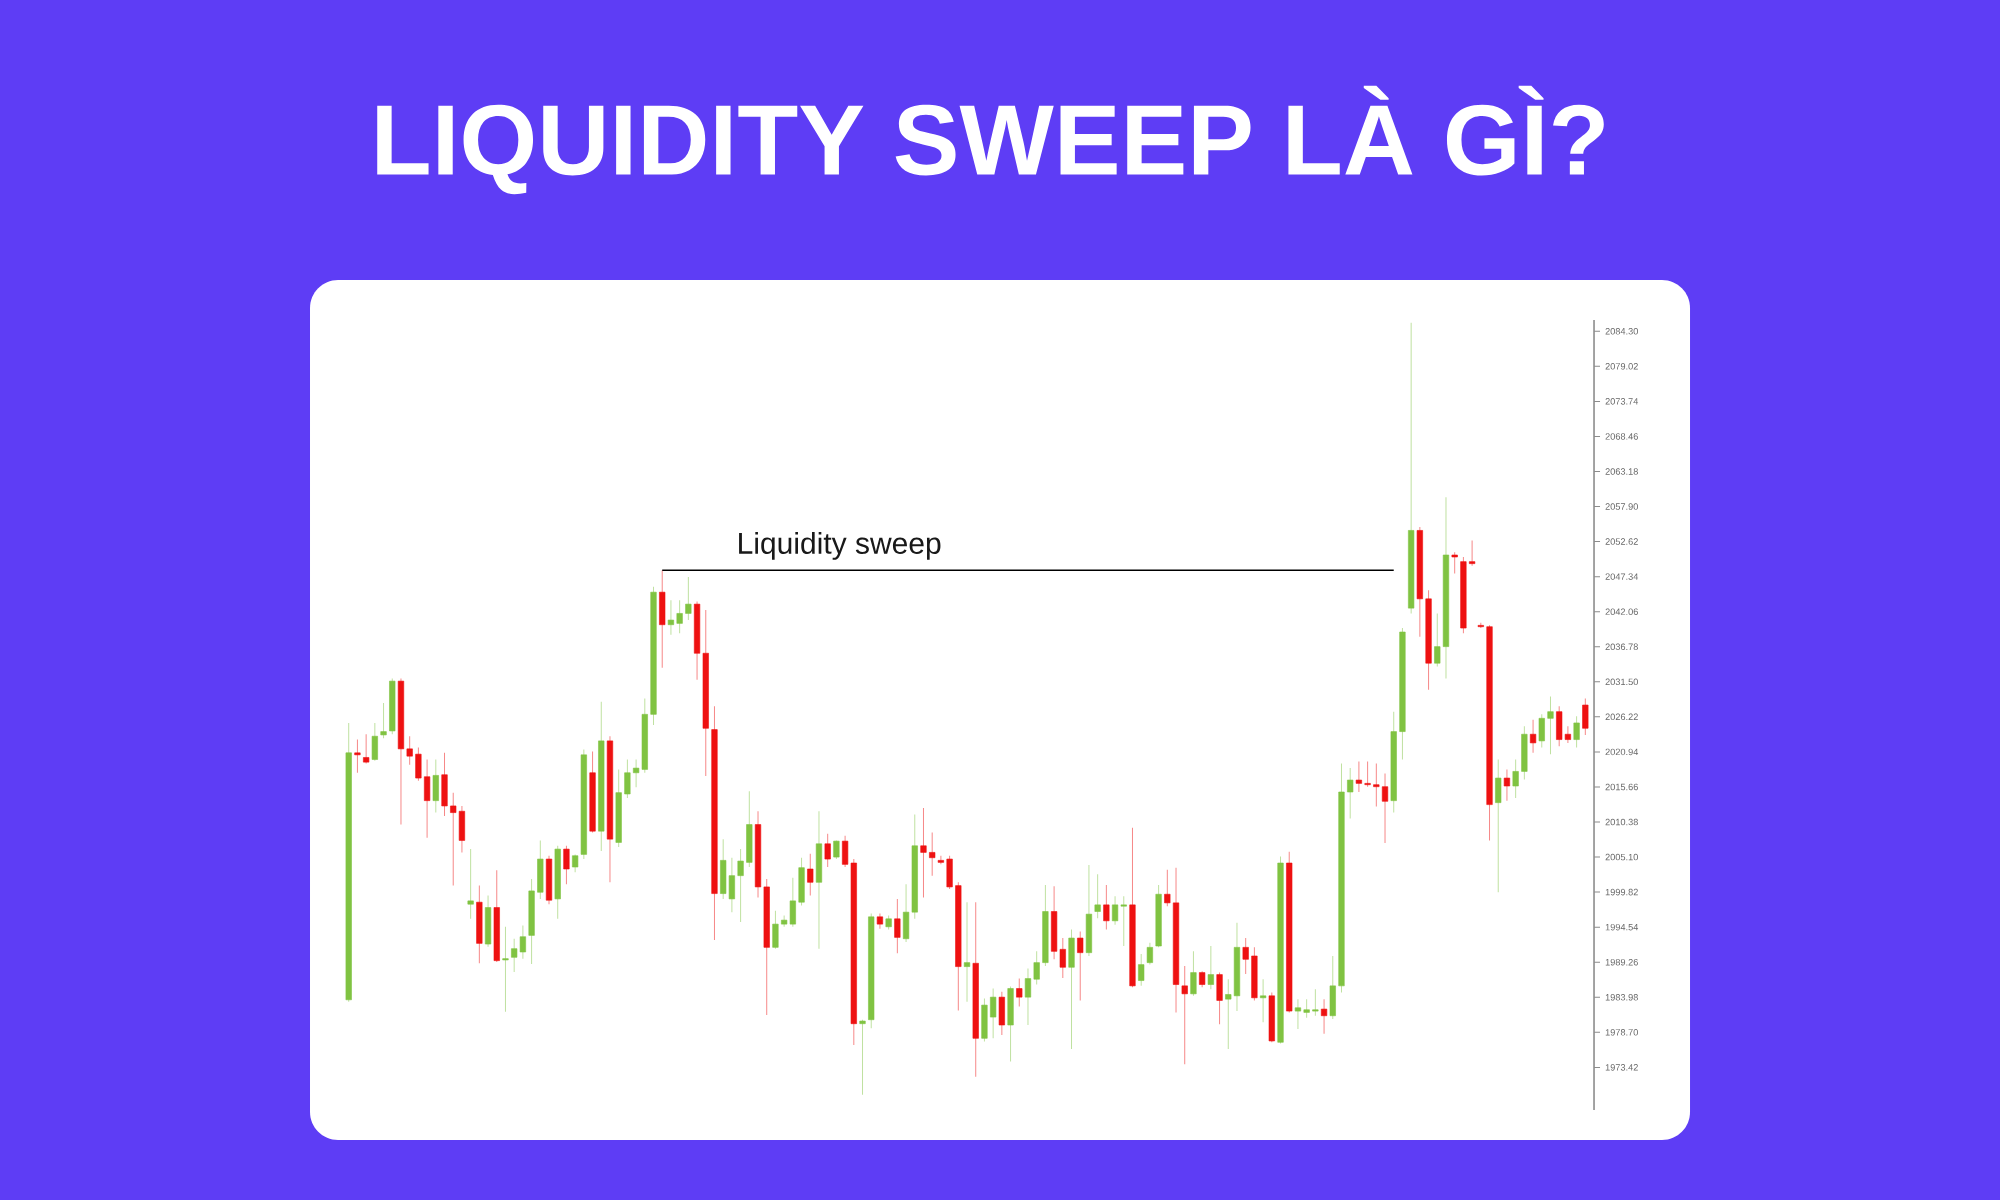 The height and width of the screenshot is (1200, 2000). I want to click on chart-title: LIQUIDITY SWEEP LÀ GÌ?, so click(990, 140).